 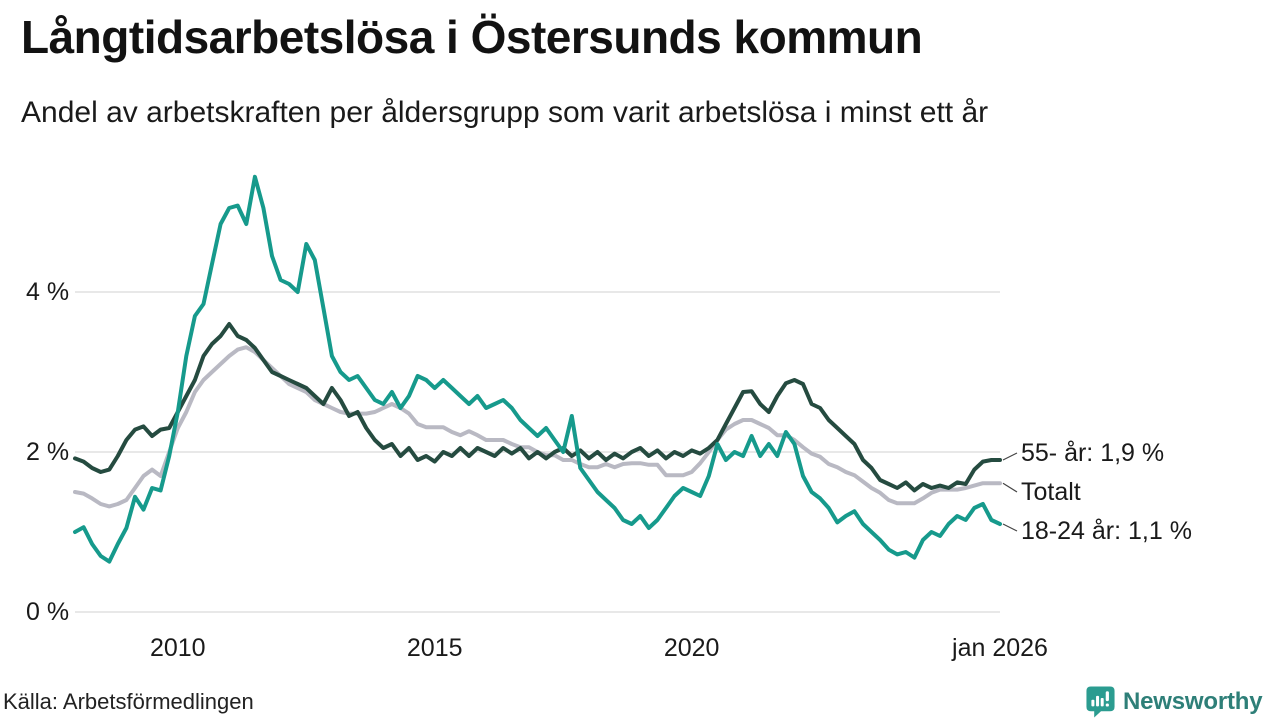 I want to click on newsworthy-logo: Newsworthy, so click(x=1174, y=702).